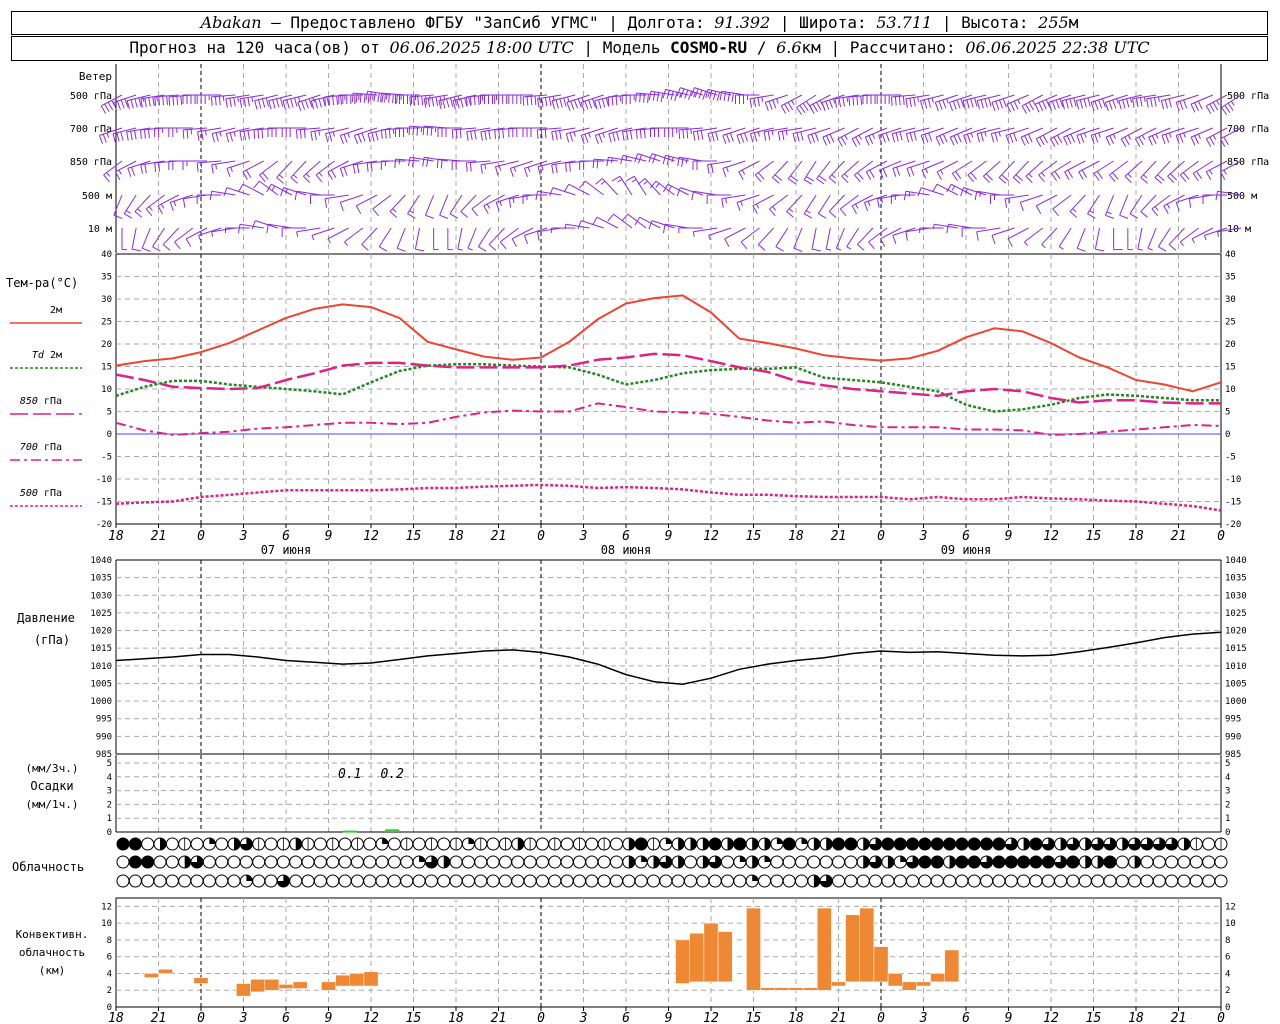 This screenshot has height=1024, width=1280. I want to click on convective-cloud-bar, so click(923, 984).